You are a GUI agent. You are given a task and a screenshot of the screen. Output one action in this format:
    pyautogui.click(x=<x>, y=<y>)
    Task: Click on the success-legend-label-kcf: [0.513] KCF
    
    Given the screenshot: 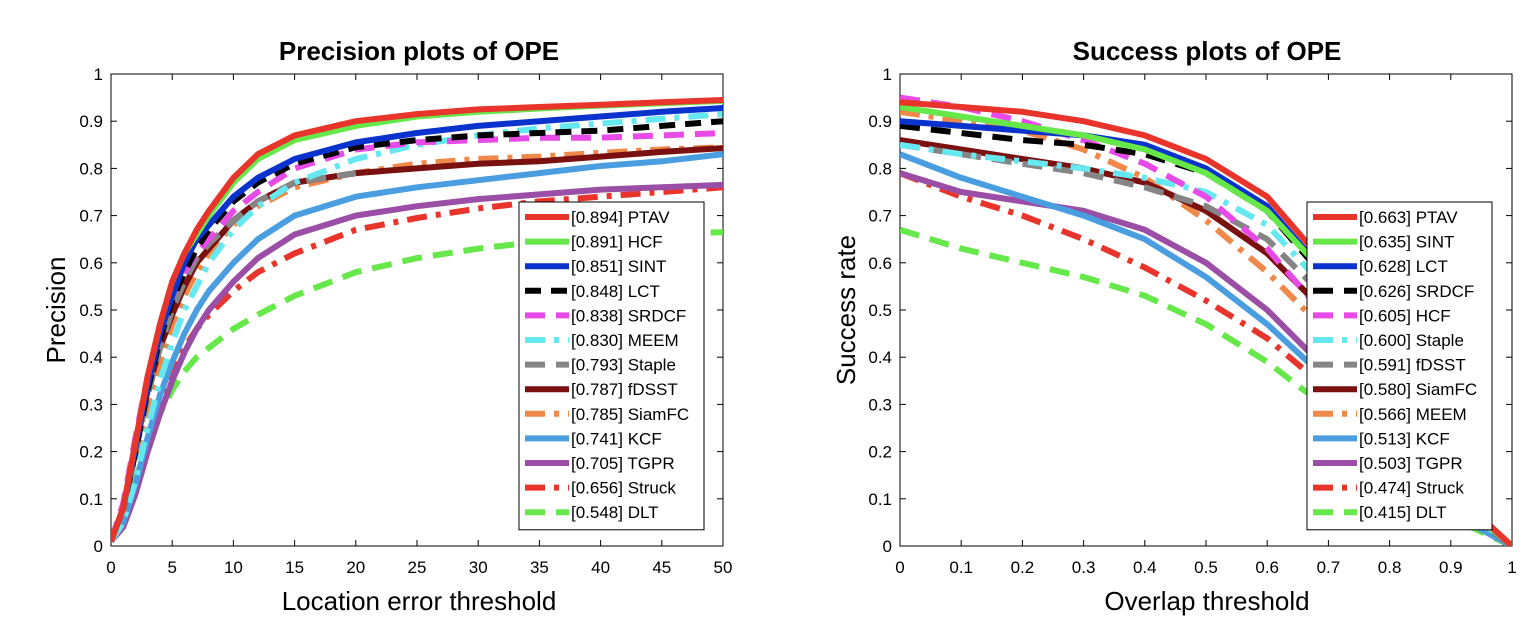 What is the action you would take?
    pyautogui.click(x=1404, y=438)
    